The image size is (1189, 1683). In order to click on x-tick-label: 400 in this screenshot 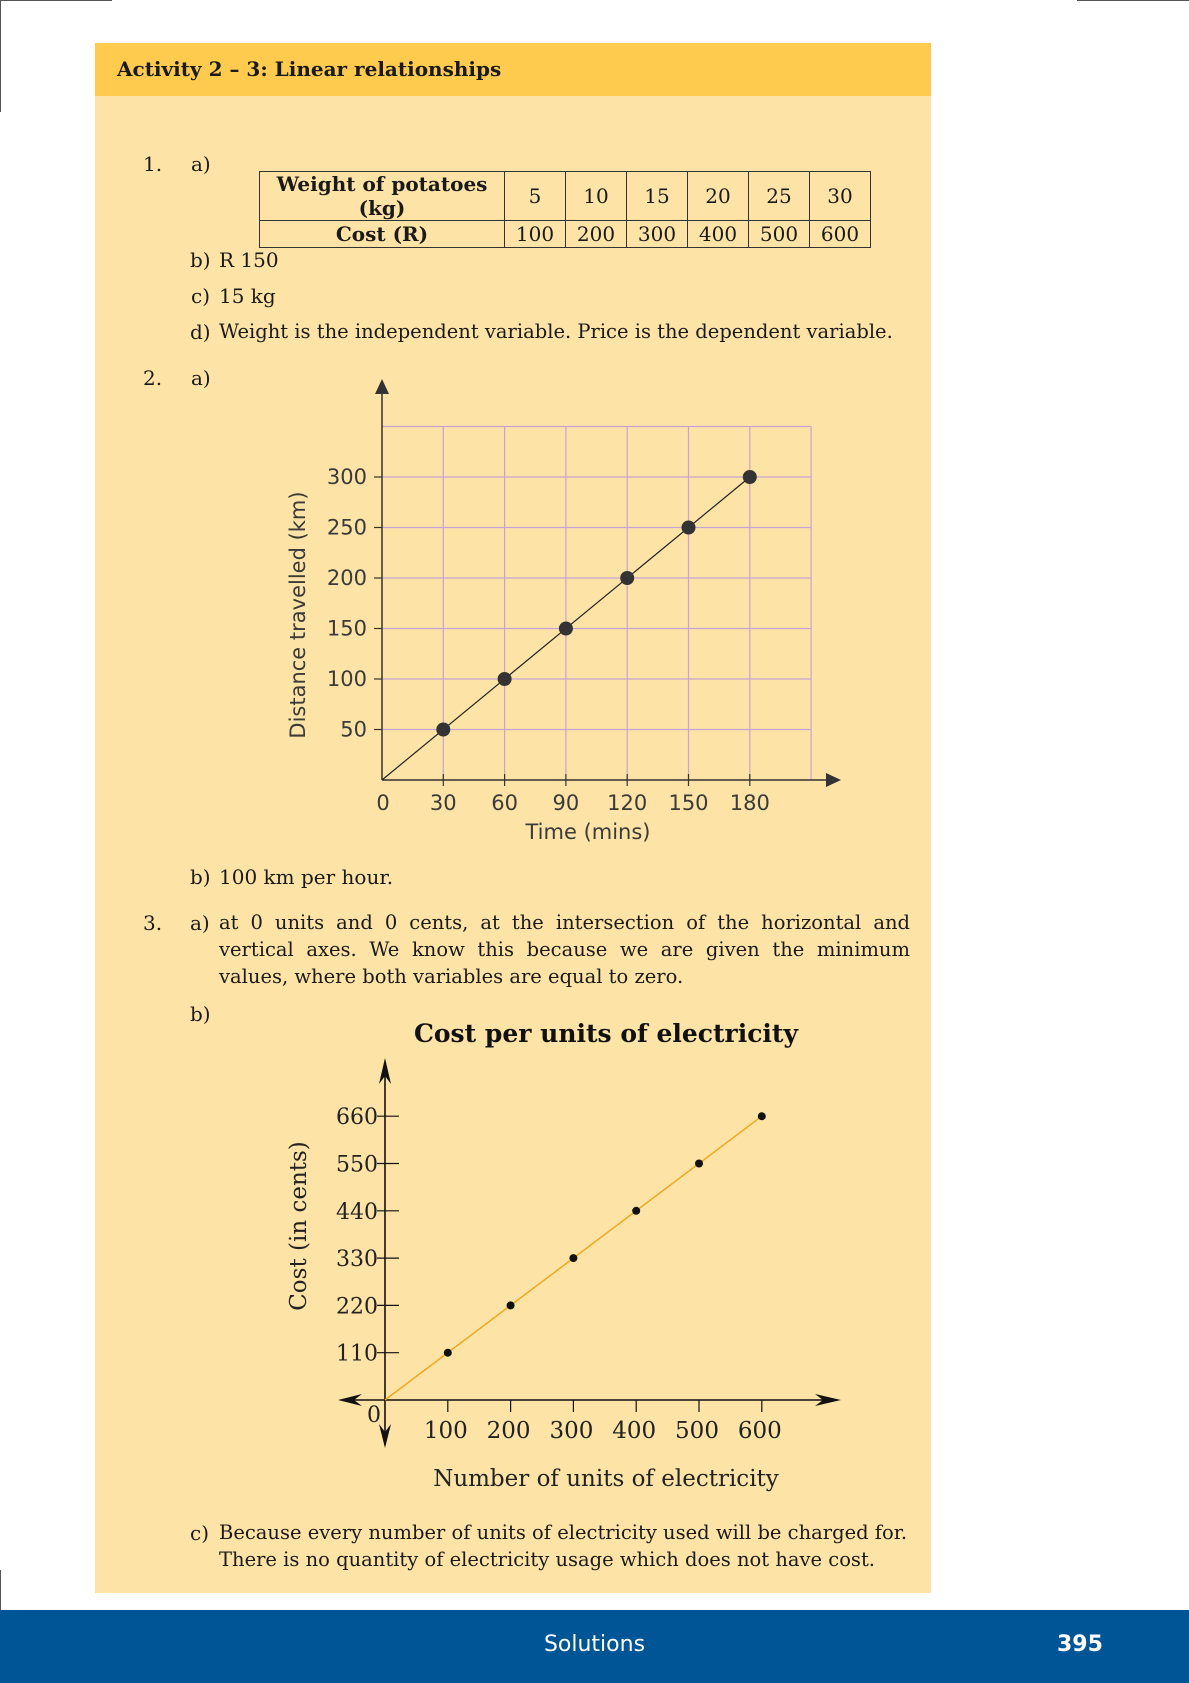, I will do `click(634, 1431)`.